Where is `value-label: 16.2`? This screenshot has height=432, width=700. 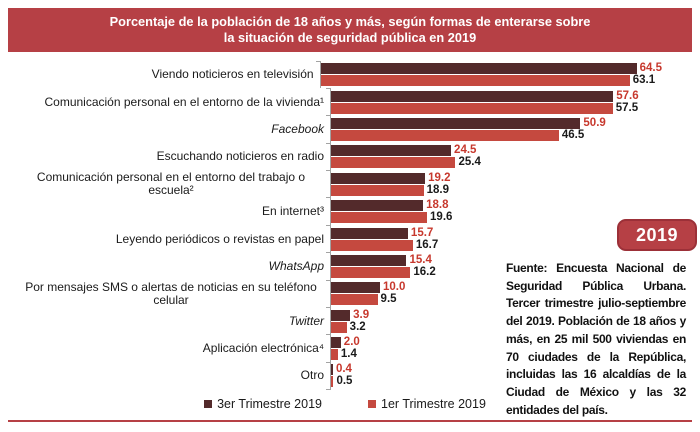
value-label: 16.2 is located at coordinates (424, 271).